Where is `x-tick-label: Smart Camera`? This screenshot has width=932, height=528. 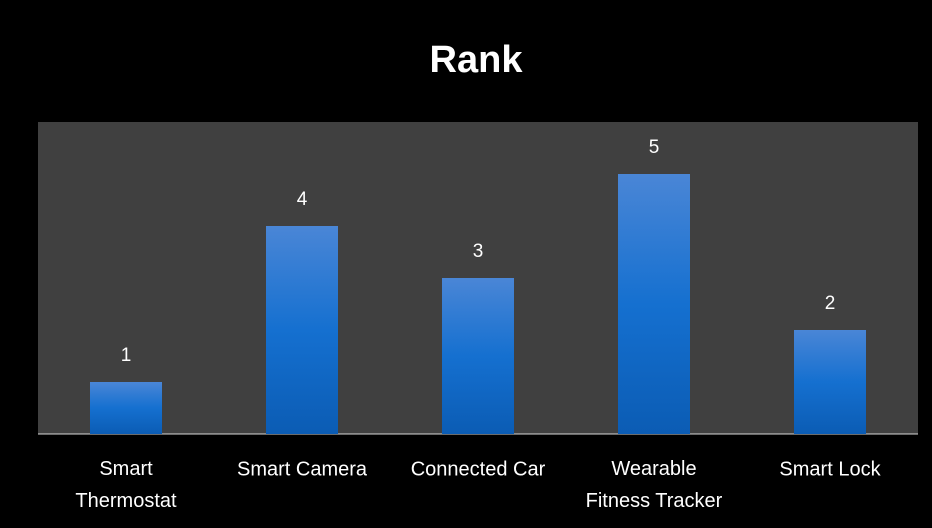 x-tick-label: Smart Camera is located at coordinates (302, 469).